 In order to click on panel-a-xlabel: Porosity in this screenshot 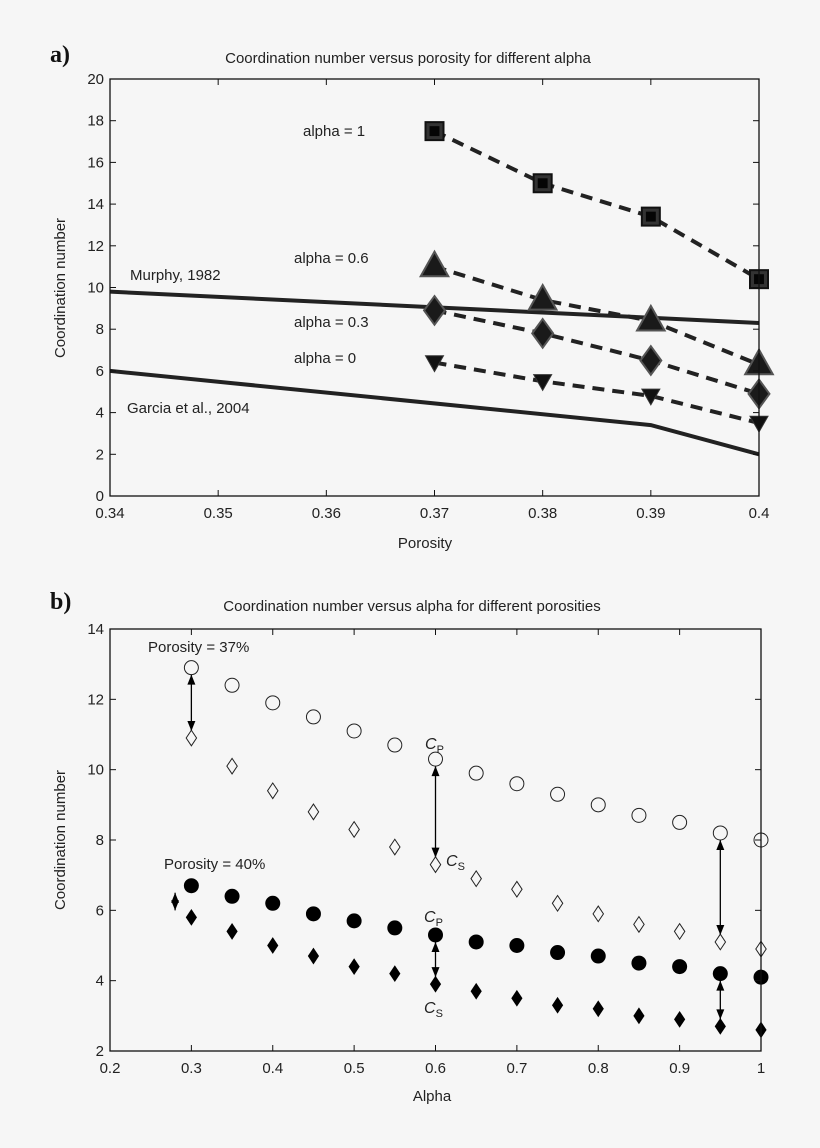, I will do `click(425, 543)`.